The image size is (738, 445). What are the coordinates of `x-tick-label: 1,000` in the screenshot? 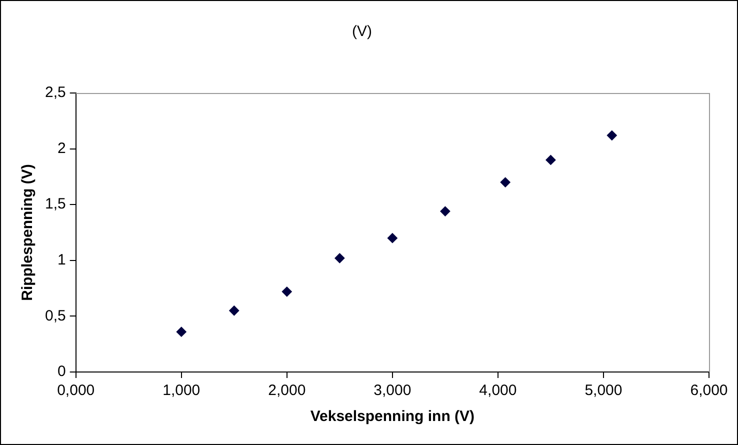 It's located at (181, 391).